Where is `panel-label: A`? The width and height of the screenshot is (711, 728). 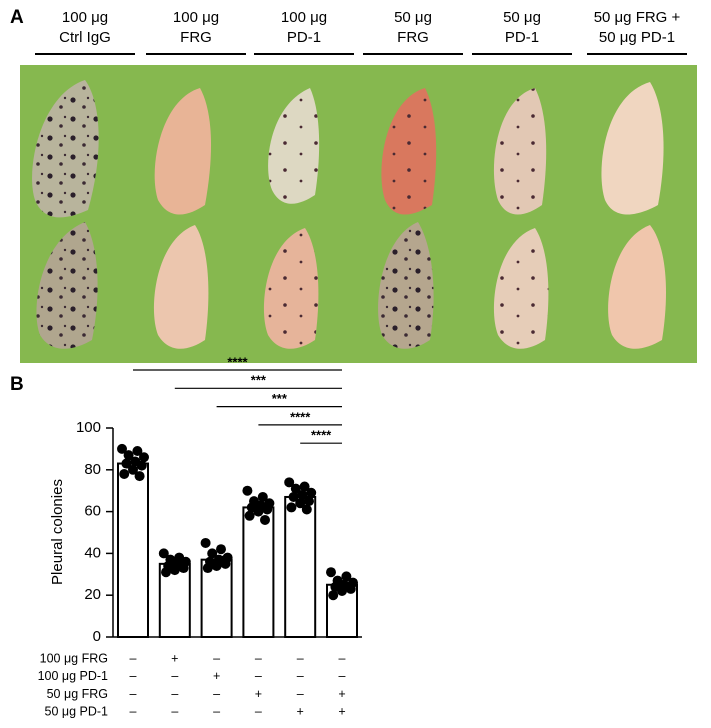 panel-label: A is located at coordinates (17, 17).